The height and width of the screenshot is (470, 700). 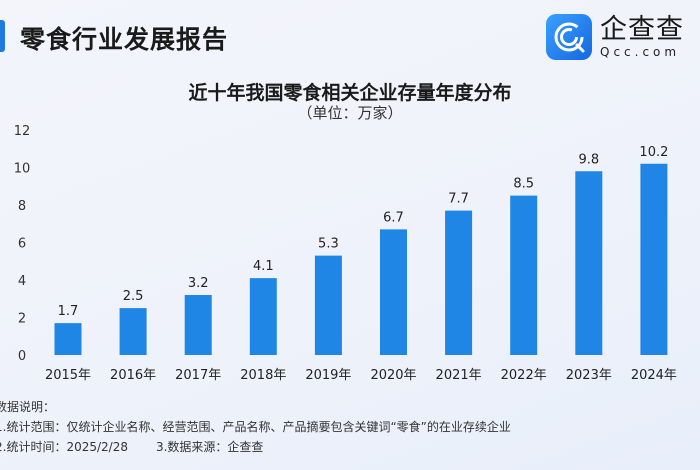 I want to click on qcc-logo-icon, so click(x=569, y=37).